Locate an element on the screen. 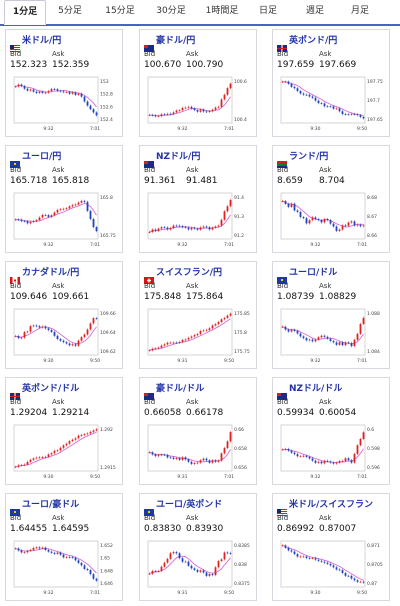 Image resolution: width=400 pixels, height=606 pixels. moving-average-line is located at coordinates (56, 96).